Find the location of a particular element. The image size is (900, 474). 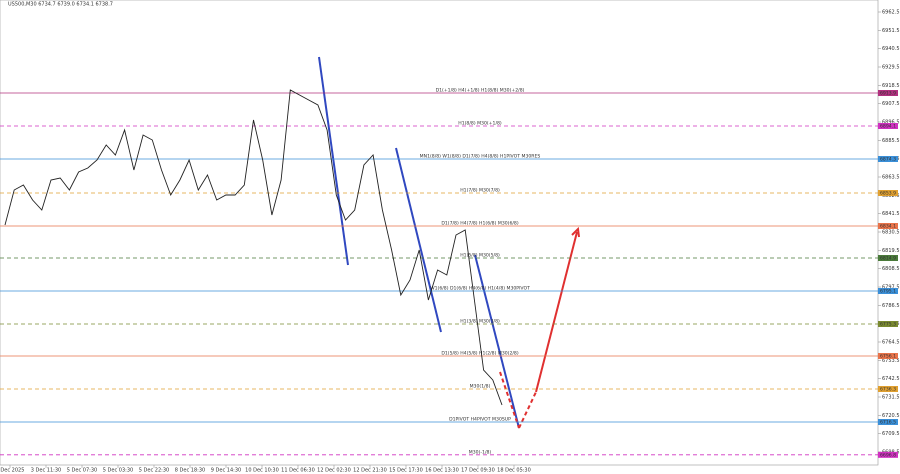

price-tag-label: 6814.9 is located at coordinates (888, 259).